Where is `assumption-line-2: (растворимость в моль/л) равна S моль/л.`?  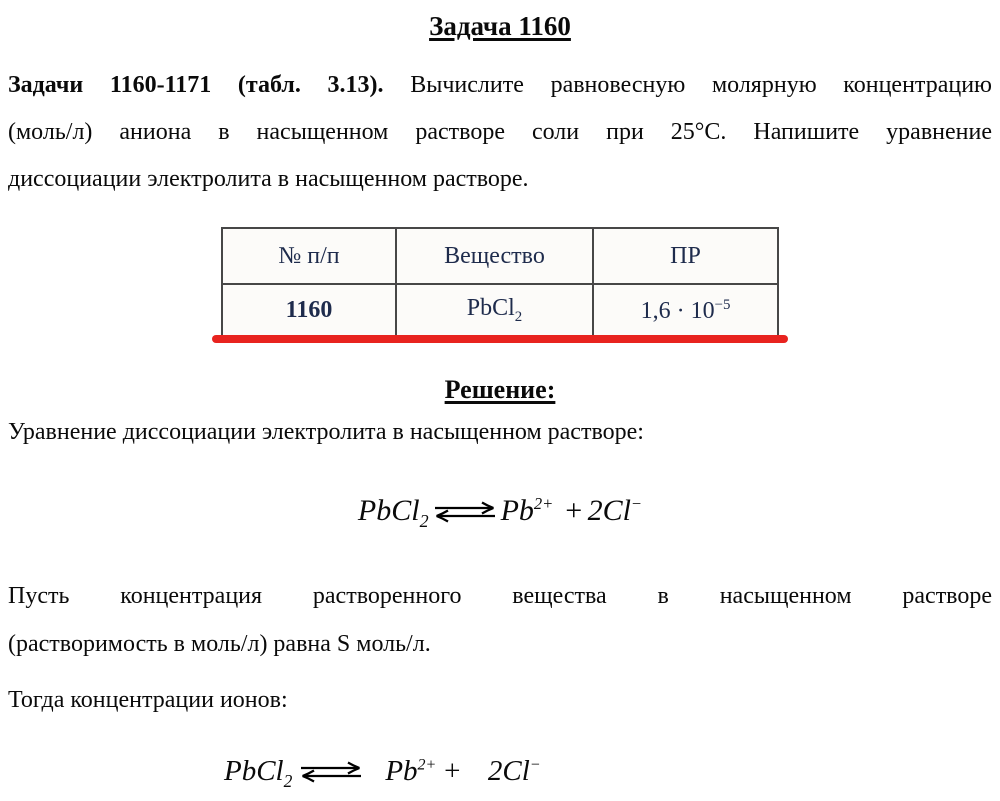 assumption-line-2: (растворимость в моль/л) равна S моль/л. is located at coordinates (219, 644).